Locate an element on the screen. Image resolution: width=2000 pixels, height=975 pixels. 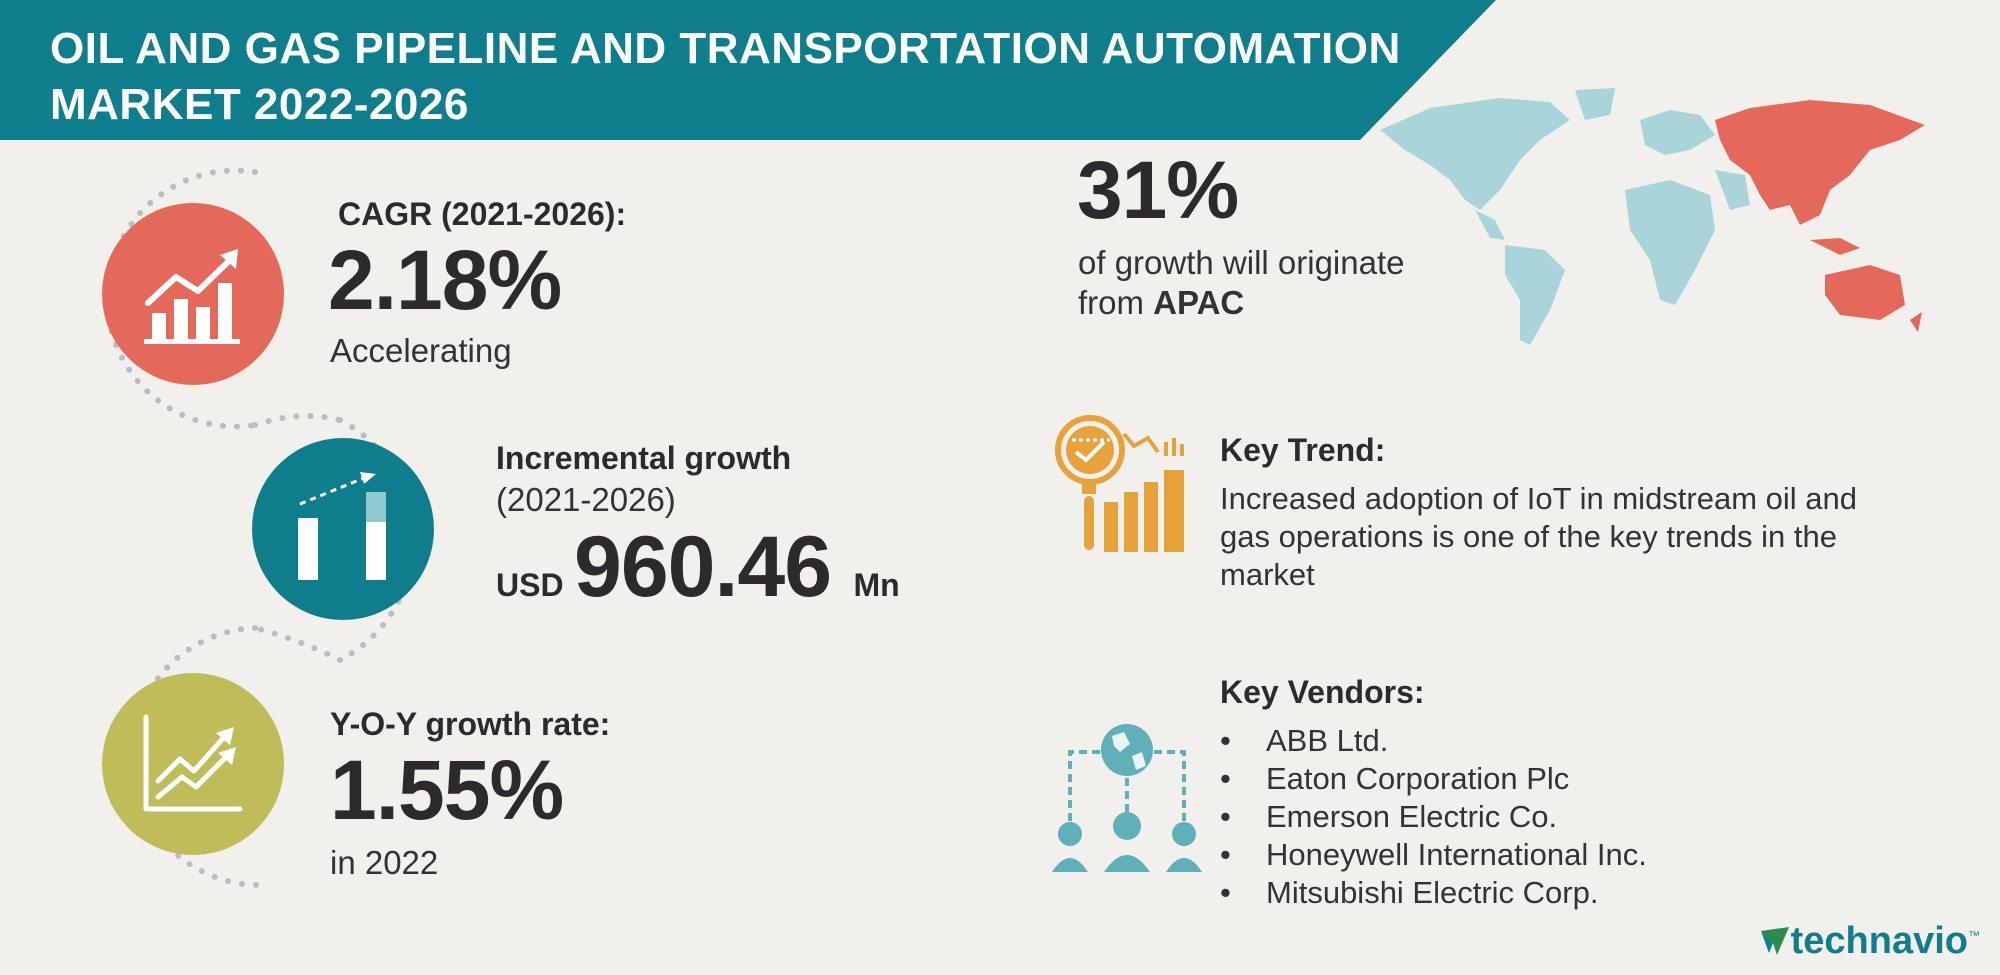
vendor-item: • Mitsubishi Electric Corp. is located at coordinates (1433, 893).